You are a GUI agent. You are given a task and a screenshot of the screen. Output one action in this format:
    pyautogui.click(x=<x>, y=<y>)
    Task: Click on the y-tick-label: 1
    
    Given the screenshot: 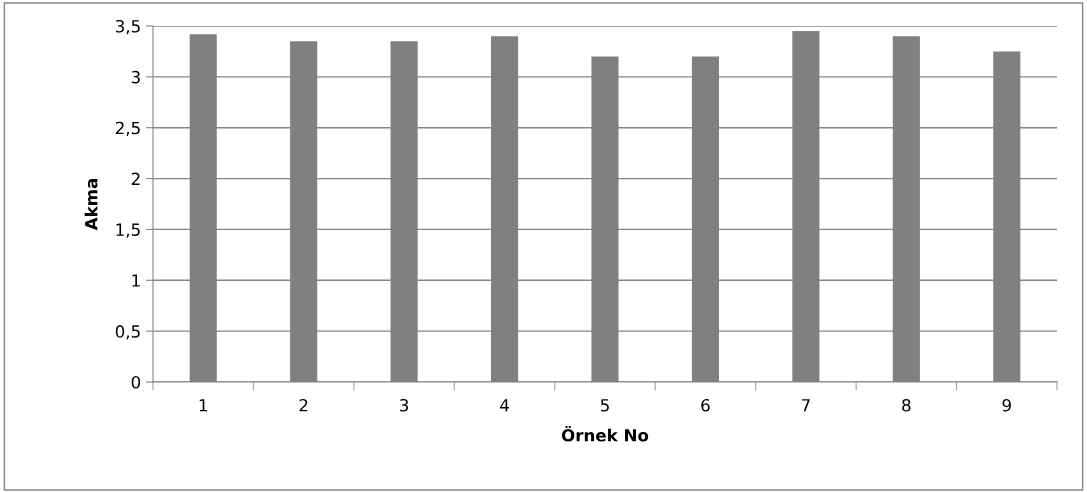 What is the action you would take?
    pyautogui.click(x=136, y=280)
    